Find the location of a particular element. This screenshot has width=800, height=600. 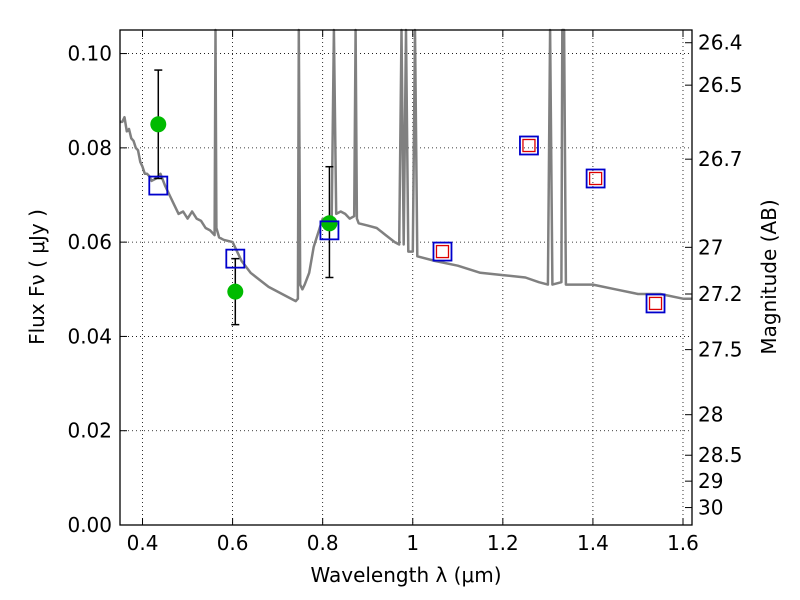

x-tick-label: 1.6 is located at coordinates (683, 543).